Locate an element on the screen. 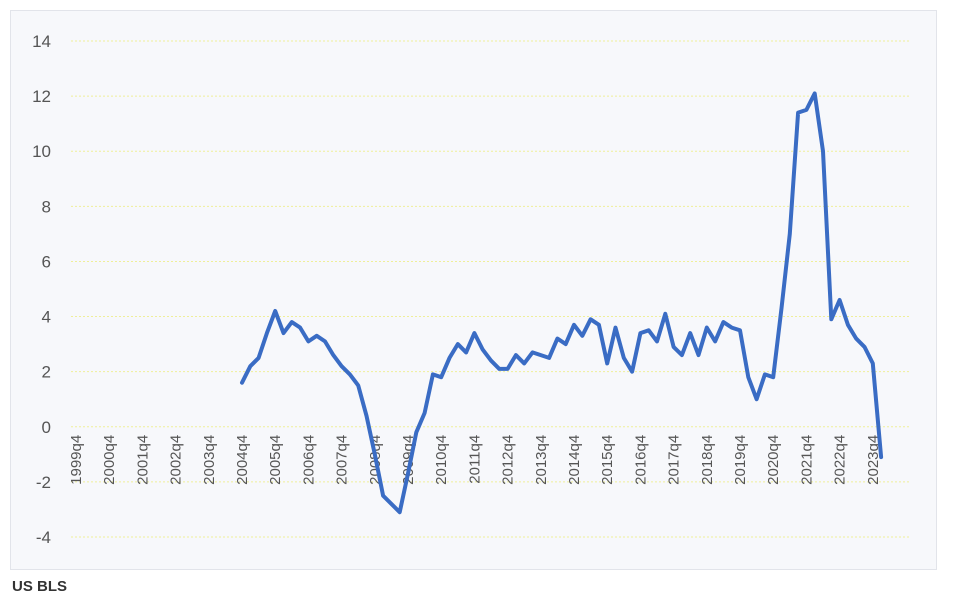  x-tick-label: 2006q4 is located at coordinates (308, 460).